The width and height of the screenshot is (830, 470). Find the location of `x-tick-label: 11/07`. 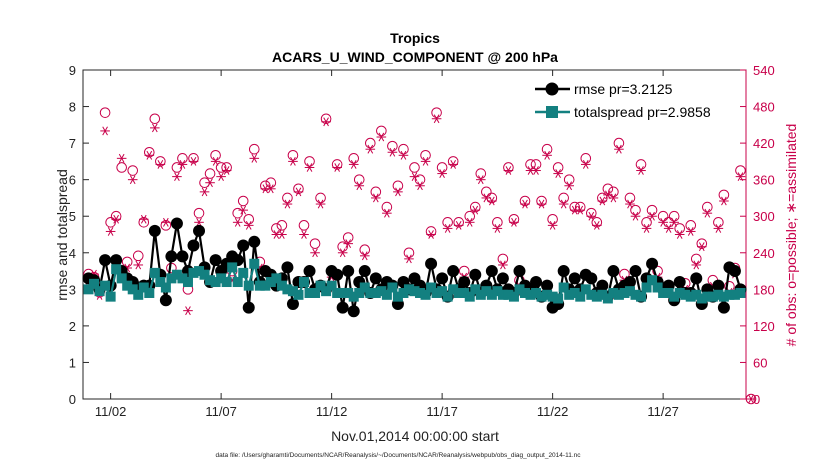

x-tick-label: 11/07 is located at coordinates (221, 411).